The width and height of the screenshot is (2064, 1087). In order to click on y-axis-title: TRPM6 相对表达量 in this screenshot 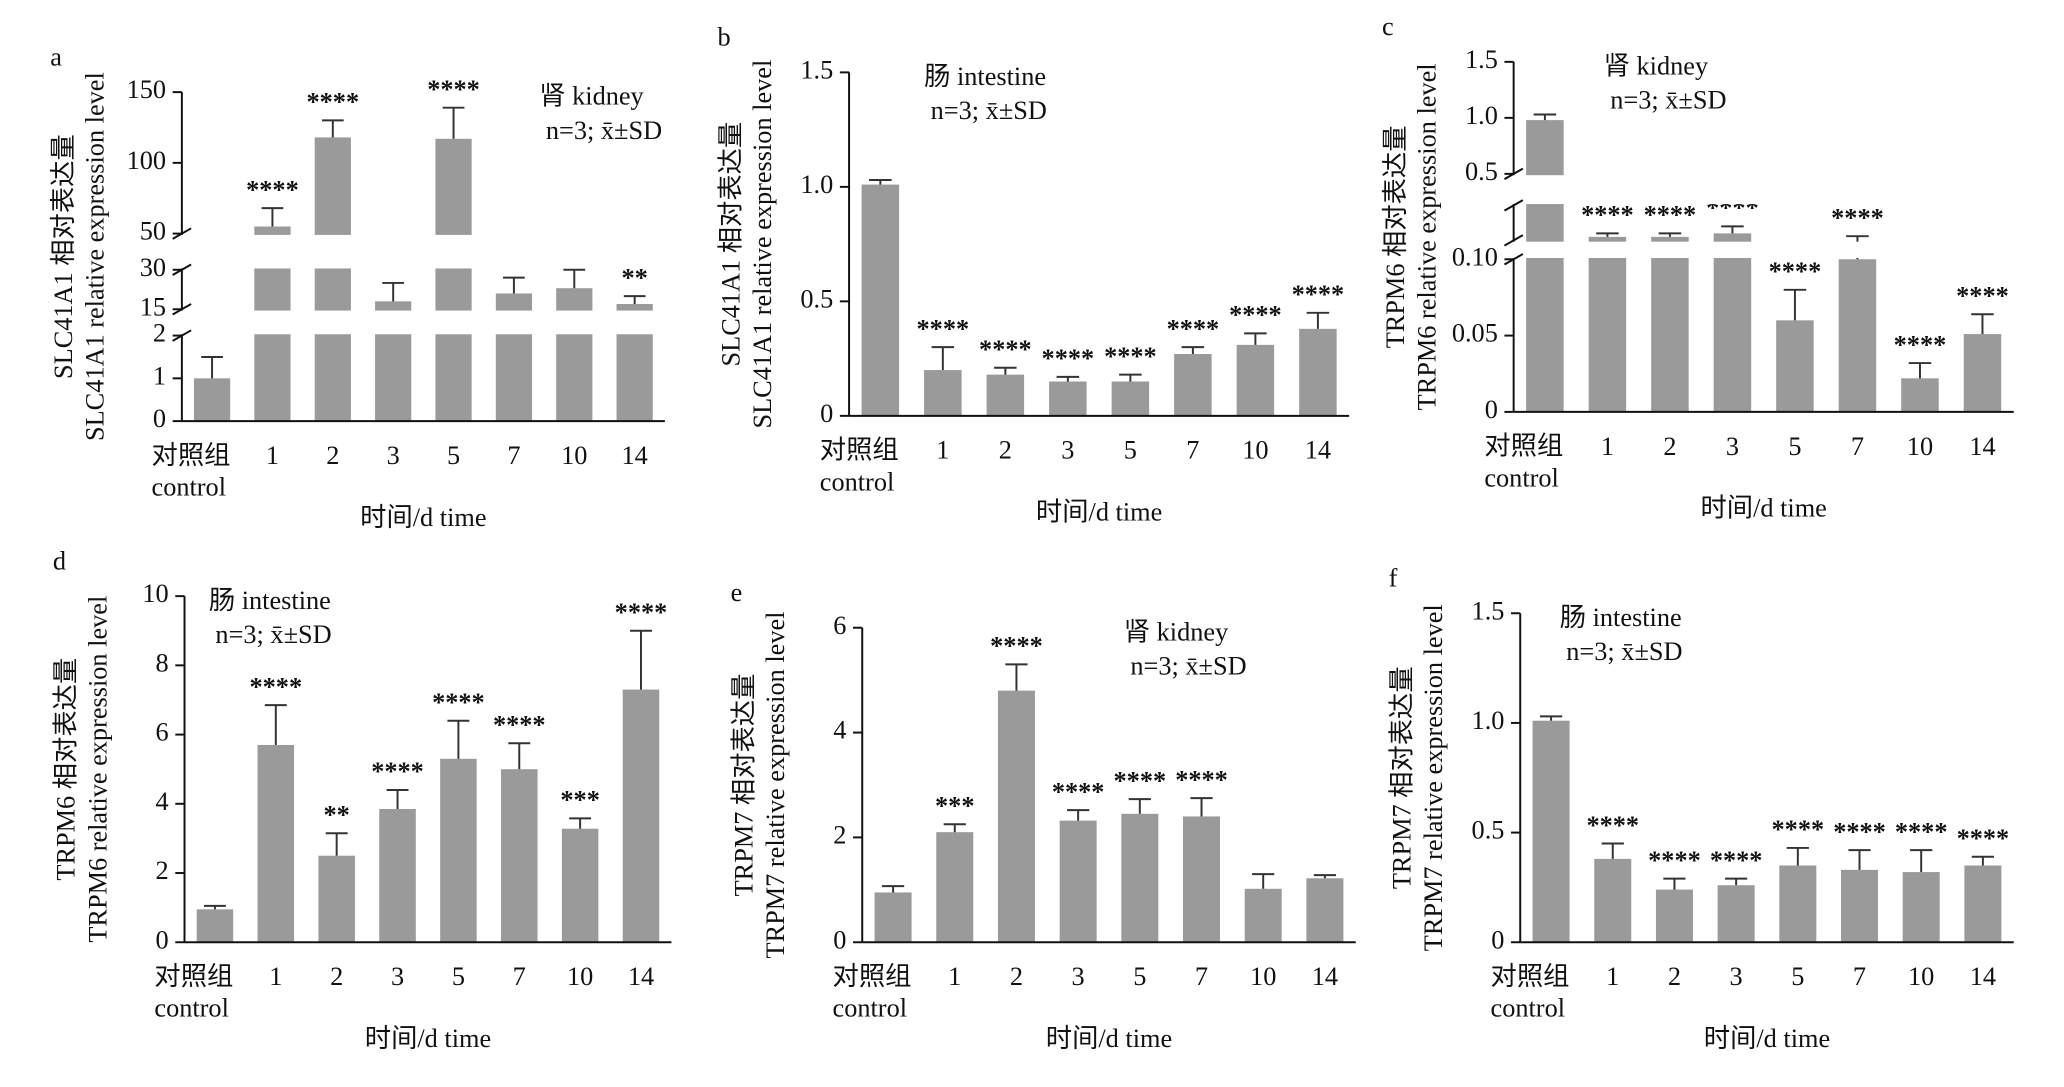, I will do `click(66, 769)`.